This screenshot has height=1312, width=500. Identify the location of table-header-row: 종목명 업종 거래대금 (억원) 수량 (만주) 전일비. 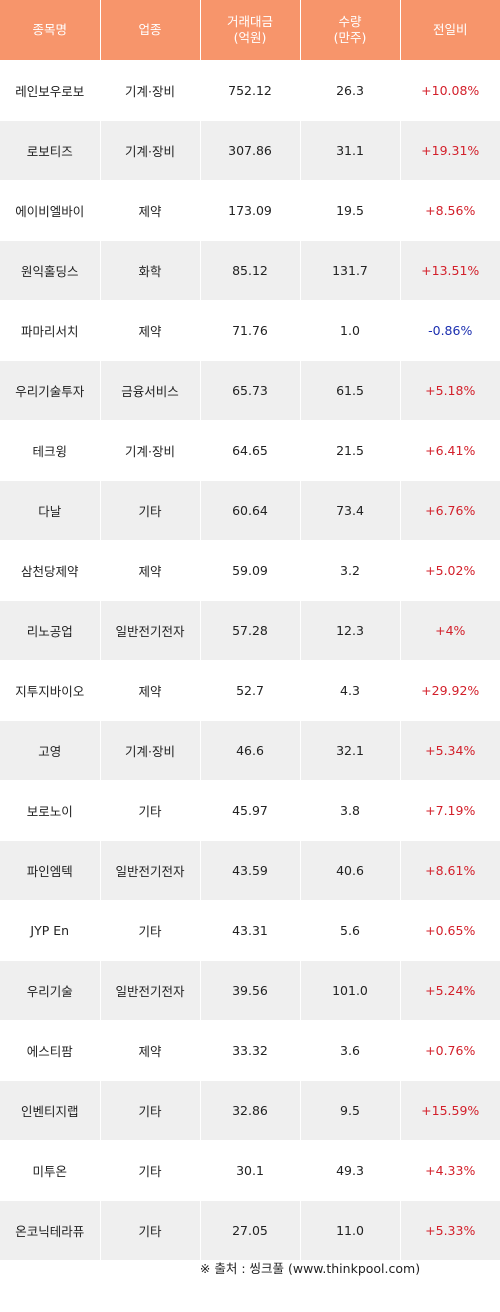
(250, 30).